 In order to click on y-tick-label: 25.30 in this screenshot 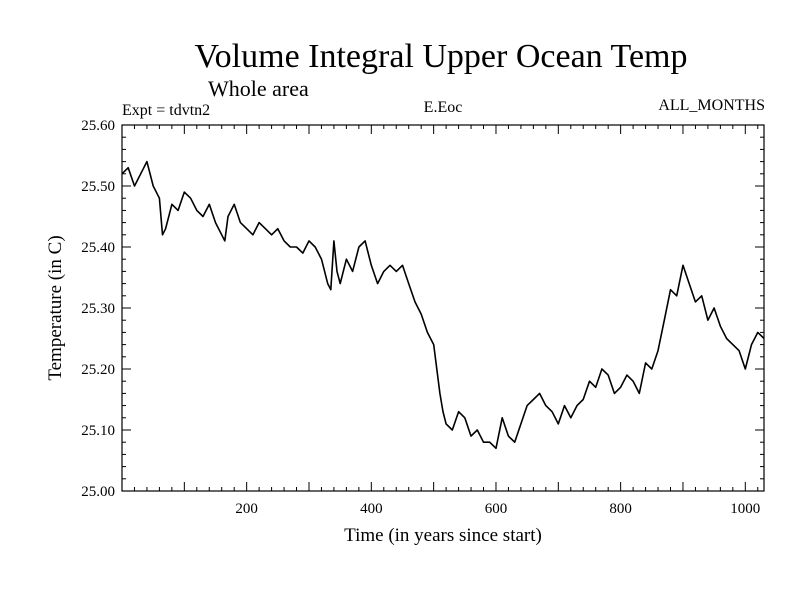, I will do `click(98, 309)`.